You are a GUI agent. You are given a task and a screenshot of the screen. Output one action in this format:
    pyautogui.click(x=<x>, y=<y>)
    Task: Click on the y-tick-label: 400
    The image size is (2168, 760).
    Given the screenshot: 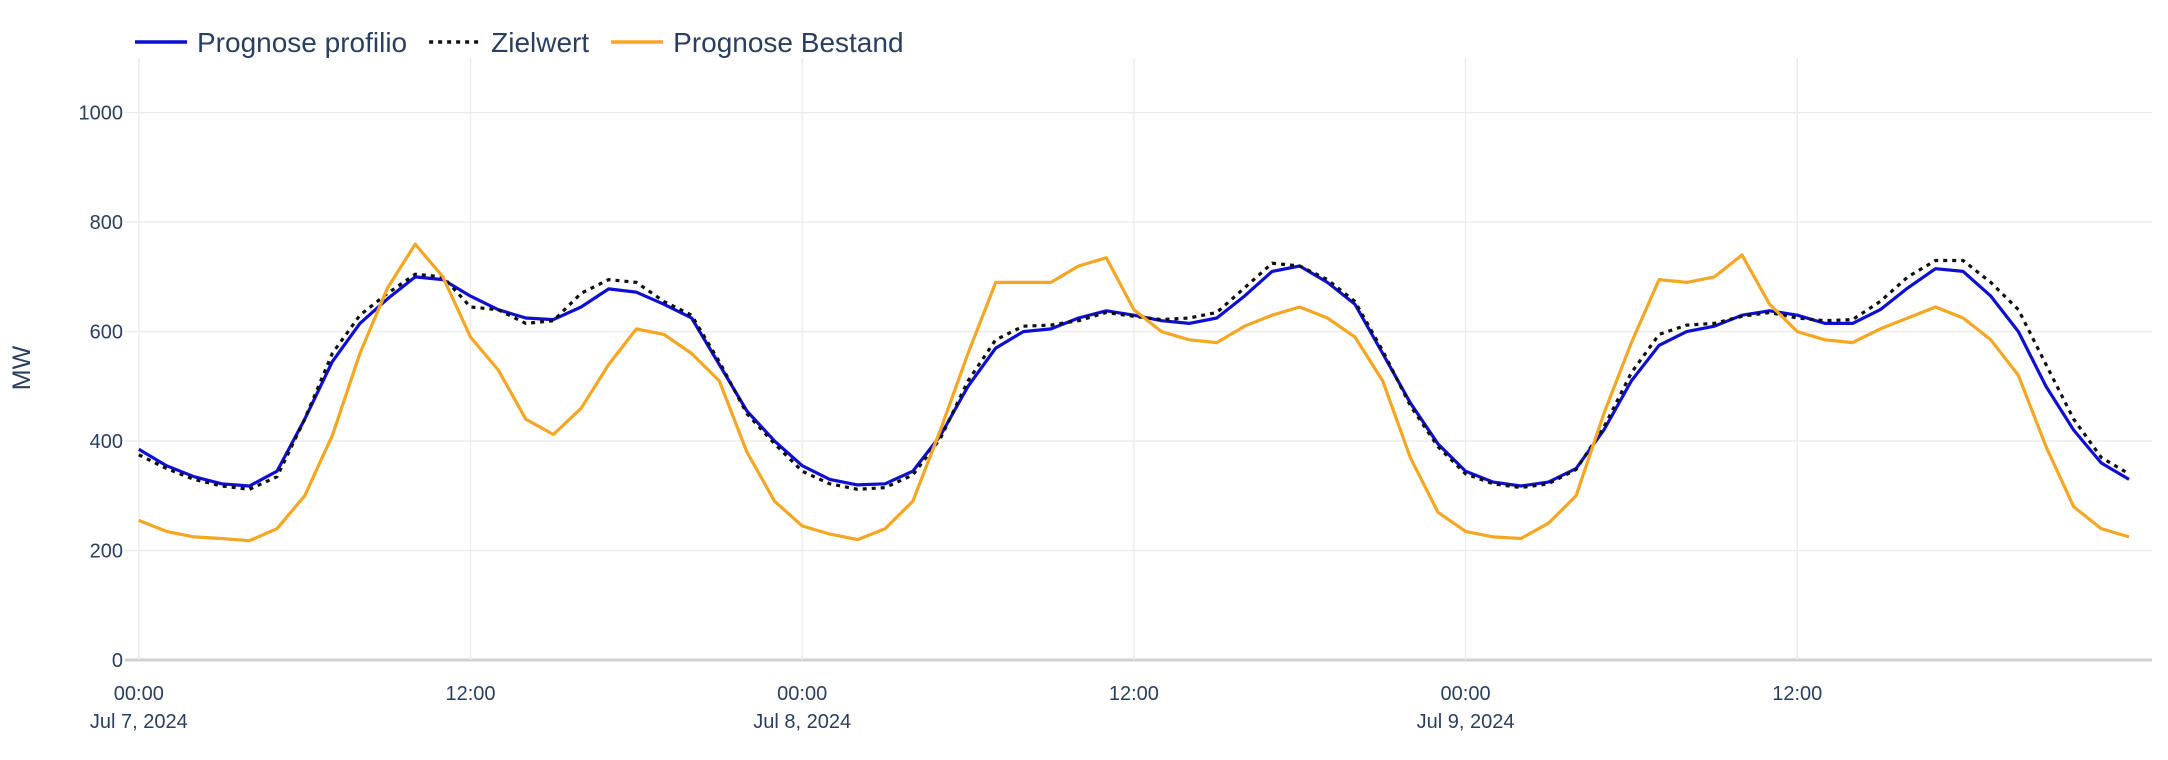 What is the action you would take?
    pyautogui.click(x=106, y=442)
    